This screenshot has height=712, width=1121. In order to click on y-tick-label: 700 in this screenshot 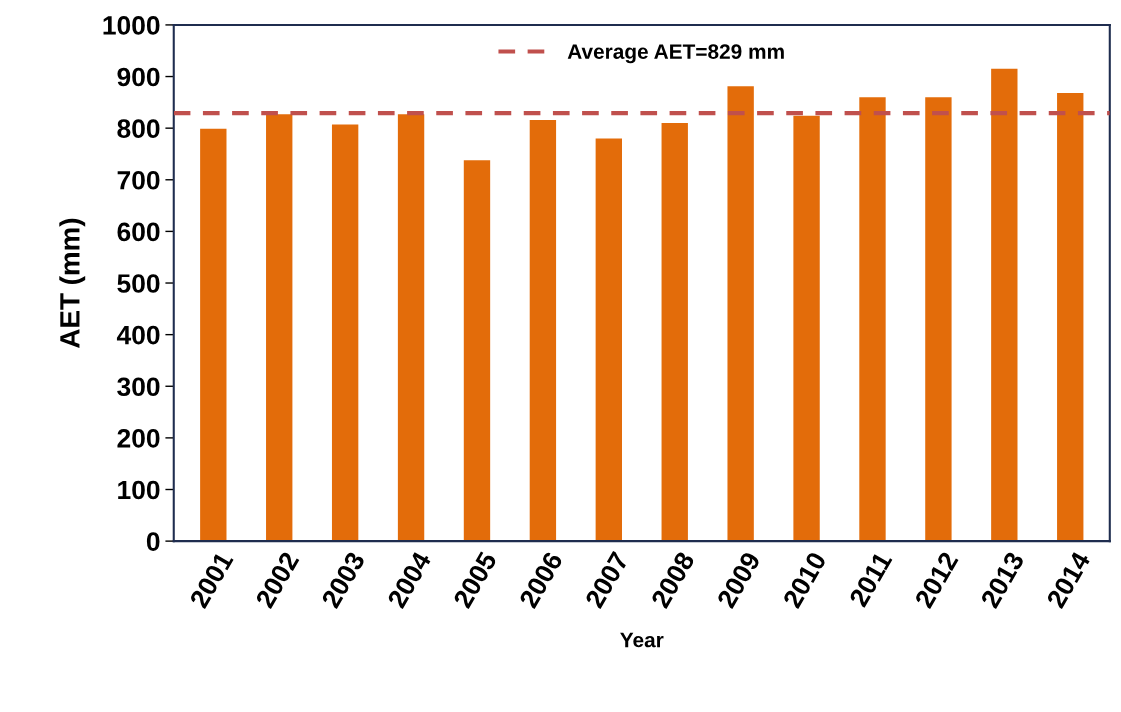, I will do `click(138, 180)`.